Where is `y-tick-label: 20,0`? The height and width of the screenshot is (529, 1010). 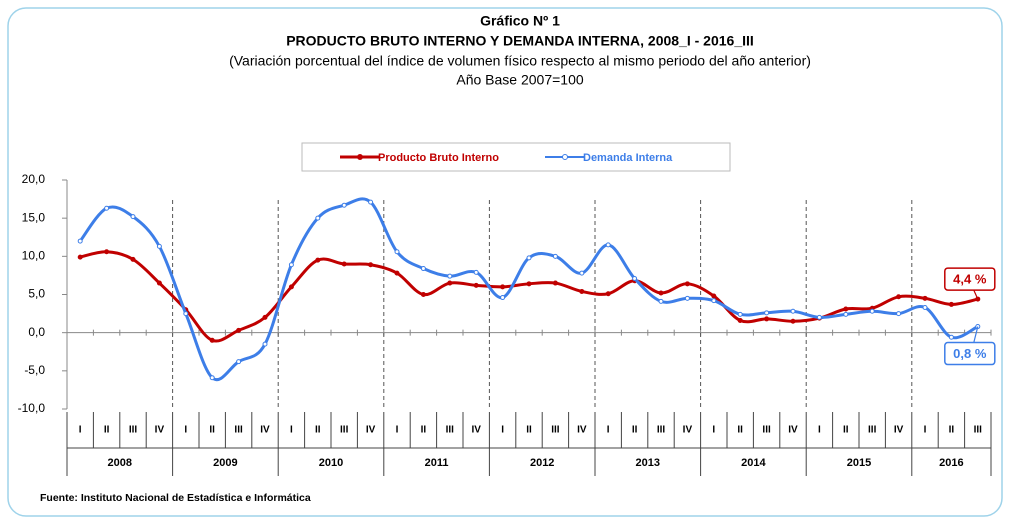 y-tick-label: 20,0 is located at coordinates (34, 179).